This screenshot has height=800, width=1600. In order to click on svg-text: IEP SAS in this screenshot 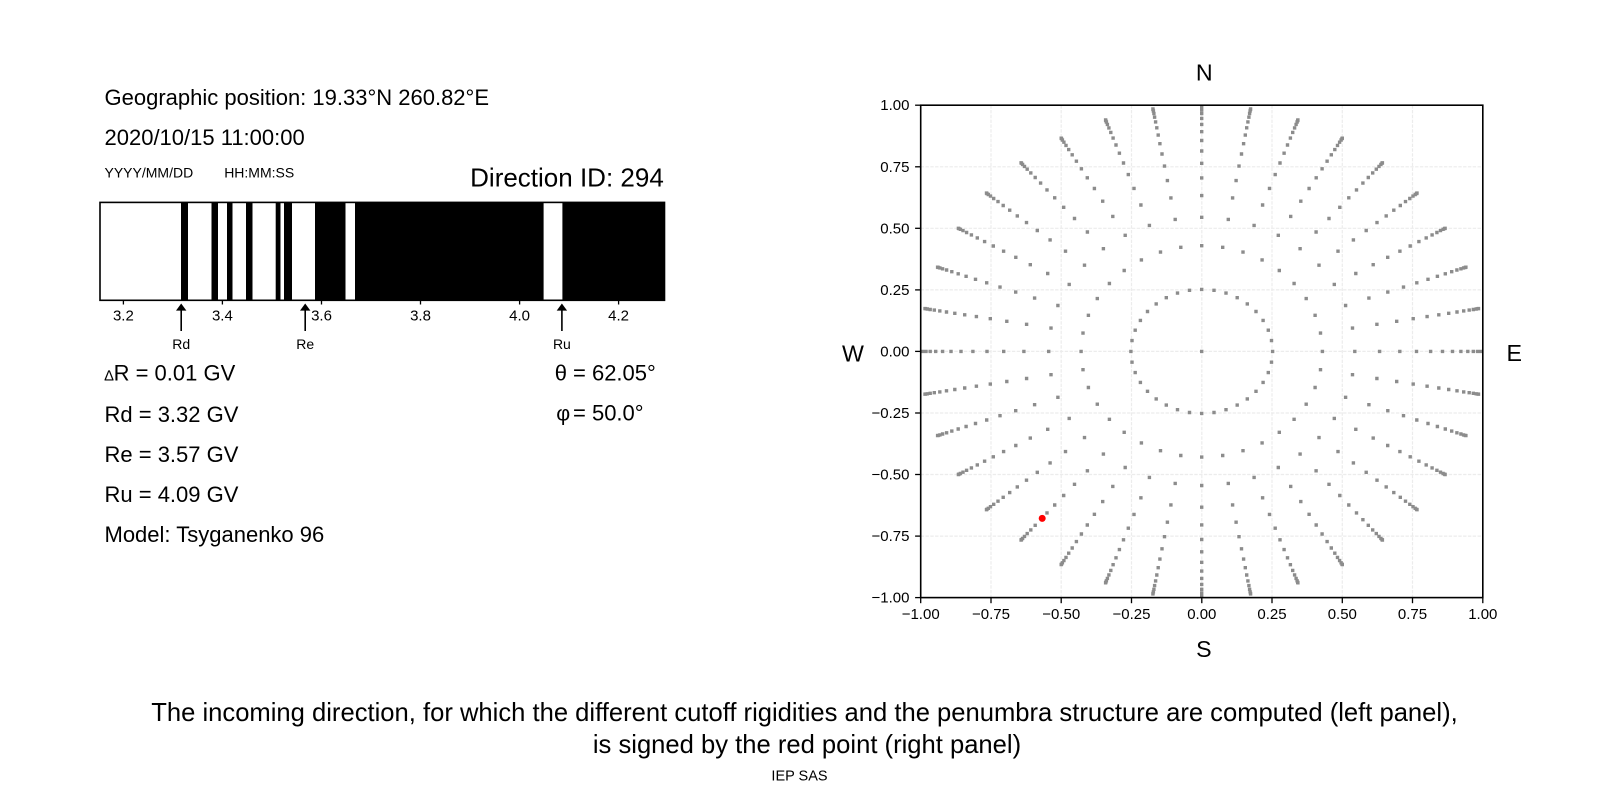, I will do `click(799, 776)`.